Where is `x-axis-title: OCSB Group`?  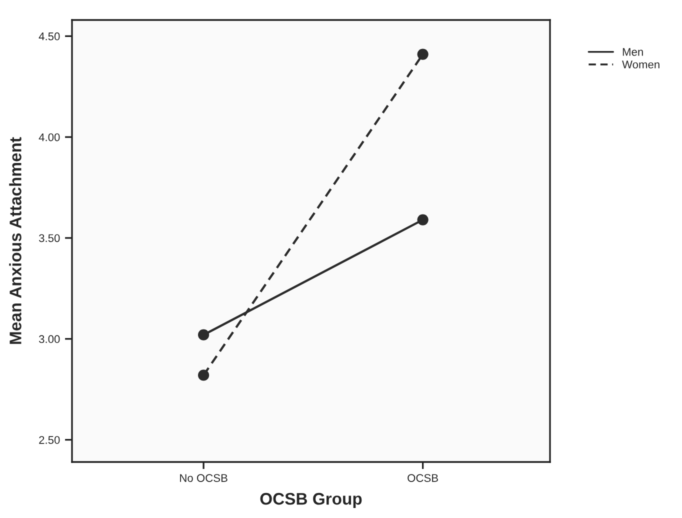
x-axis-title: OCSB Group is located at coordinates (311, 500).